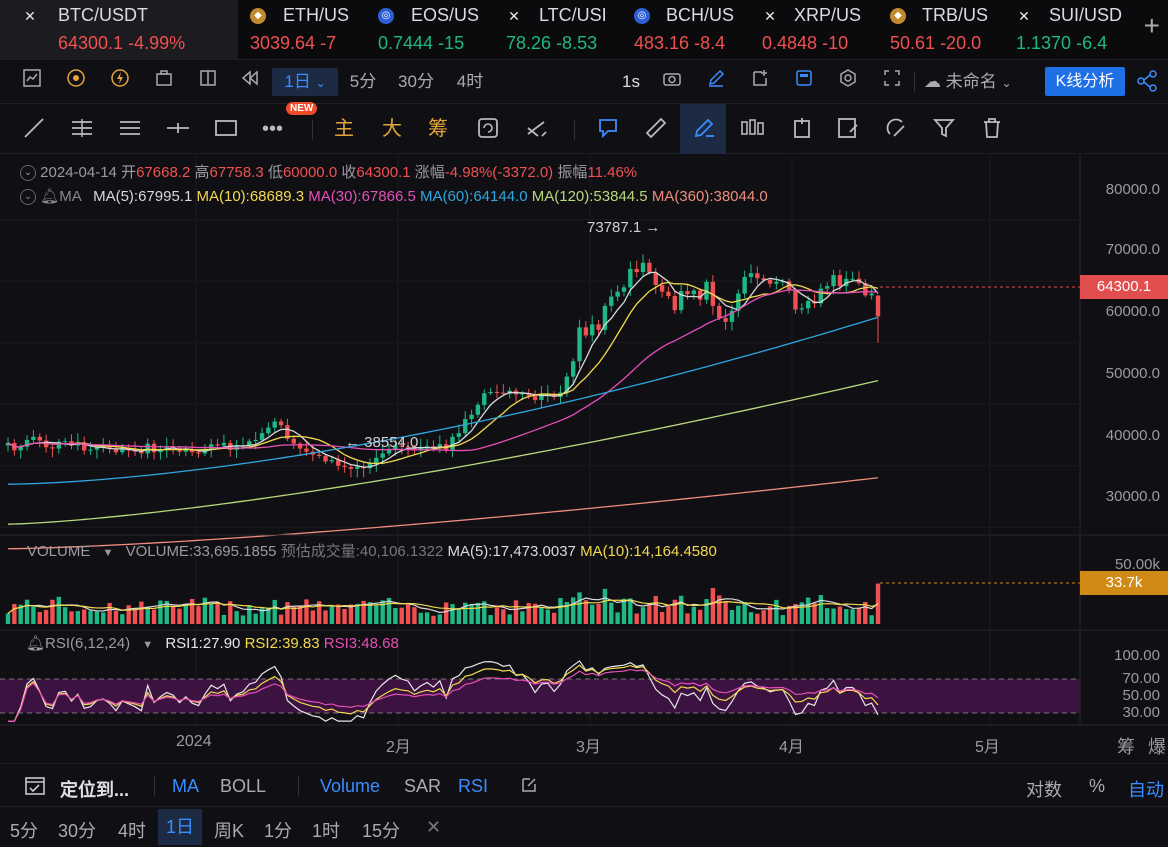  Describe the element at coordinates (130, 131) in the screenshot. I see `channel-icon` at that location.